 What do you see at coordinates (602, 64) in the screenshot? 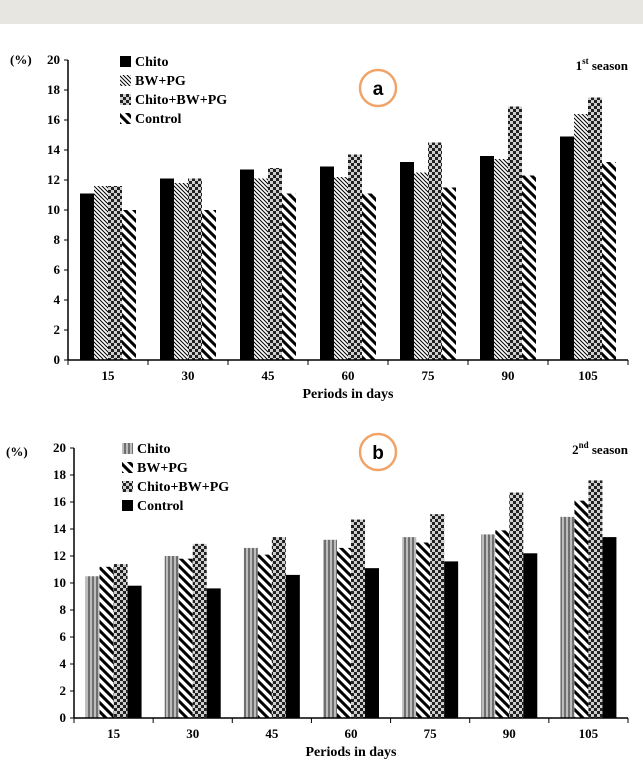
I see `season-label: 1st season` at bounding box center [602, 64].